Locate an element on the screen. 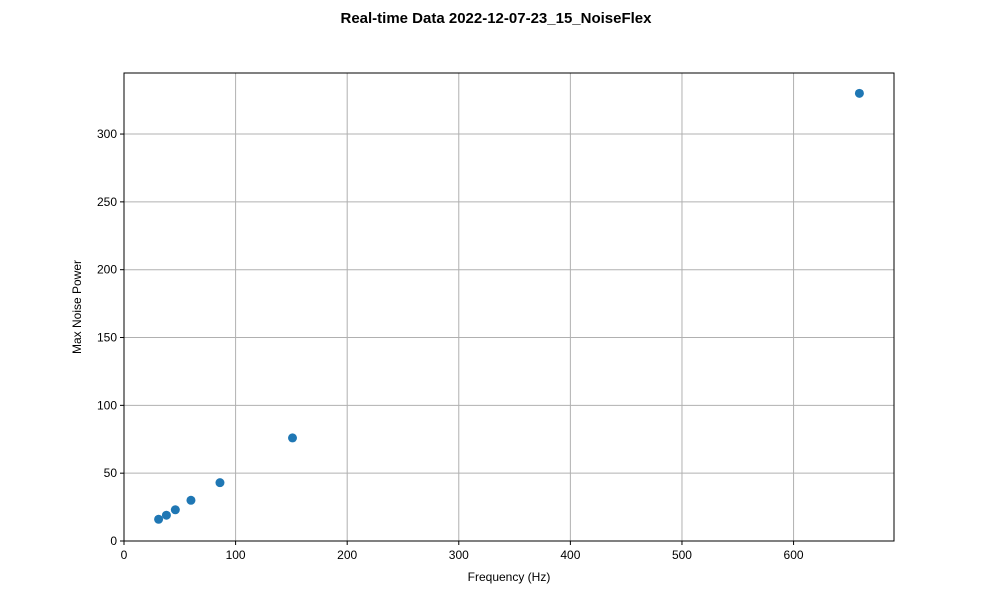 Image resolution: width=993 pixels, height=608 pixels. x-tick-label: 600 is located at coordinates (794, 555).